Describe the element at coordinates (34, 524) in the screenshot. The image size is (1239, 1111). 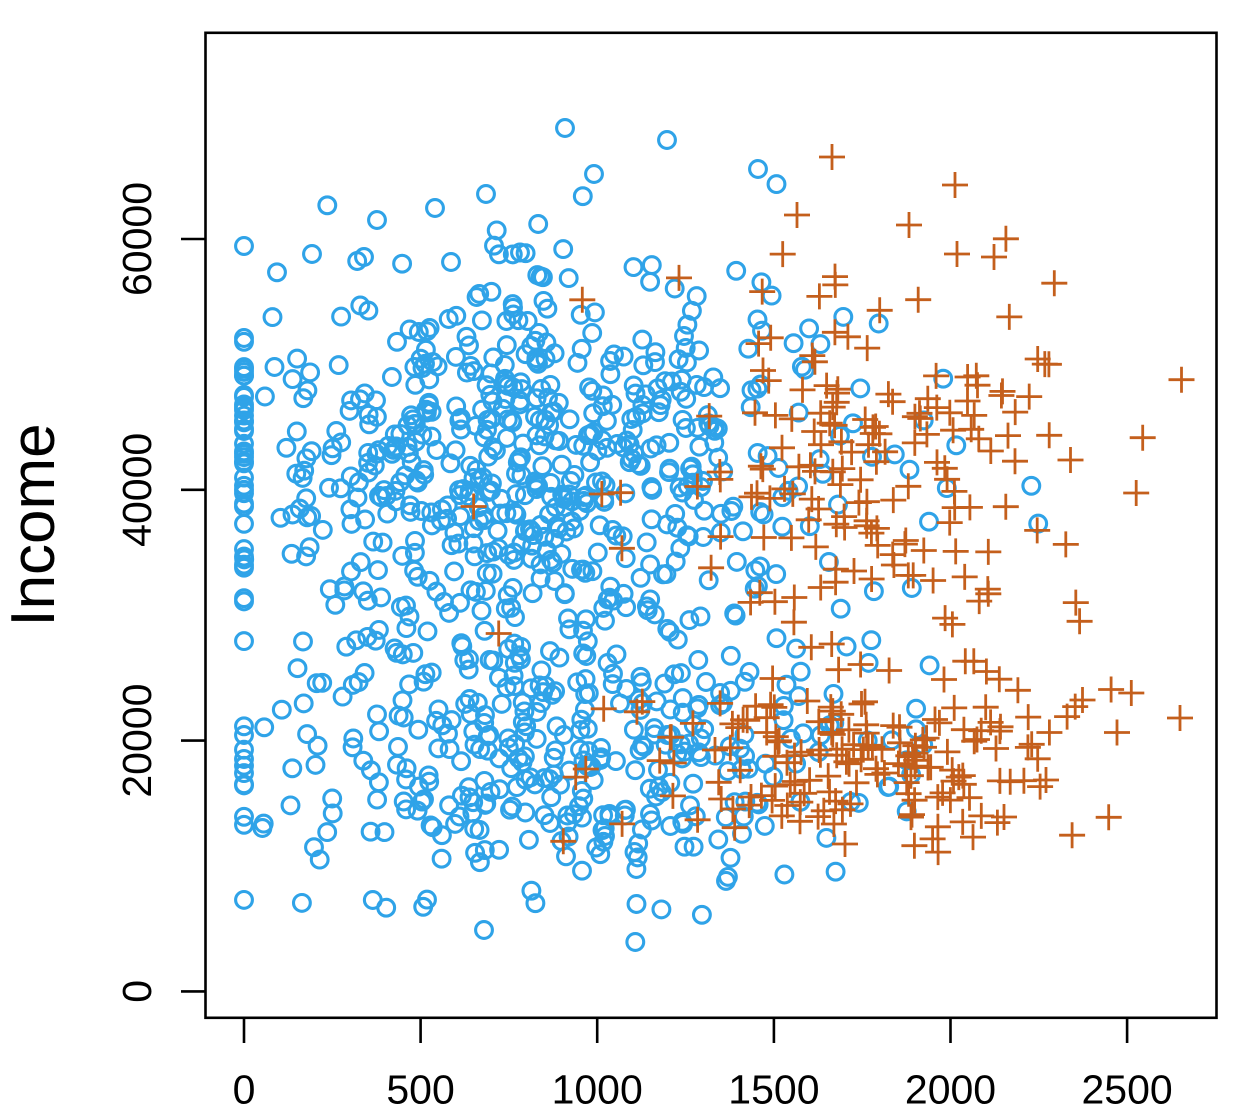
I see `svg-text: Income` at that location.